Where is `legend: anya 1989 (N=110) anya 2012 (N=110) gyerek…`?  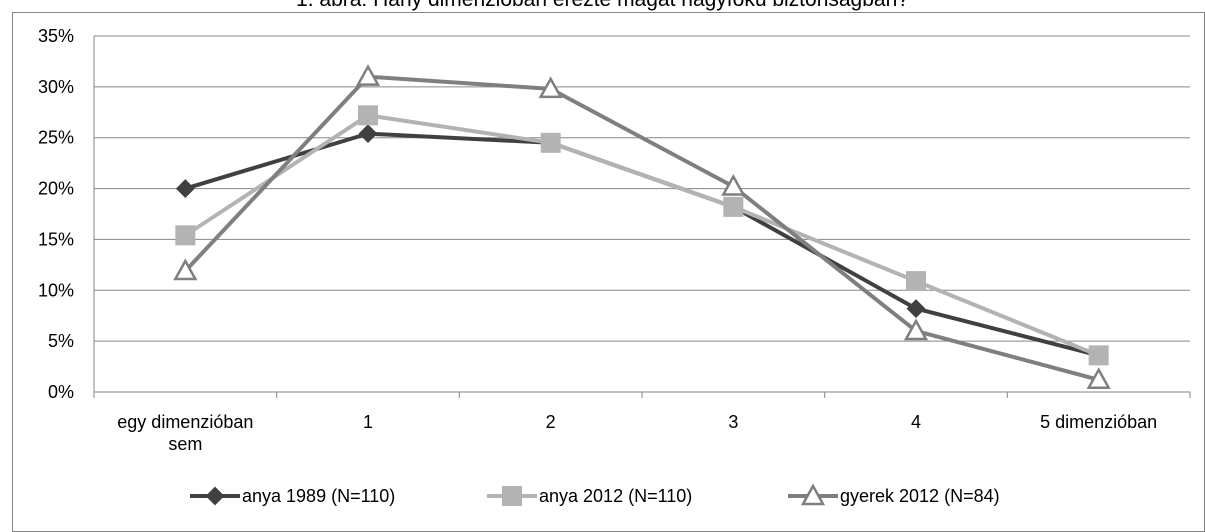
legend: anya 1989 (N=110) anya 2012 (N=110) gyerek… is located at coordinates (595, 494).